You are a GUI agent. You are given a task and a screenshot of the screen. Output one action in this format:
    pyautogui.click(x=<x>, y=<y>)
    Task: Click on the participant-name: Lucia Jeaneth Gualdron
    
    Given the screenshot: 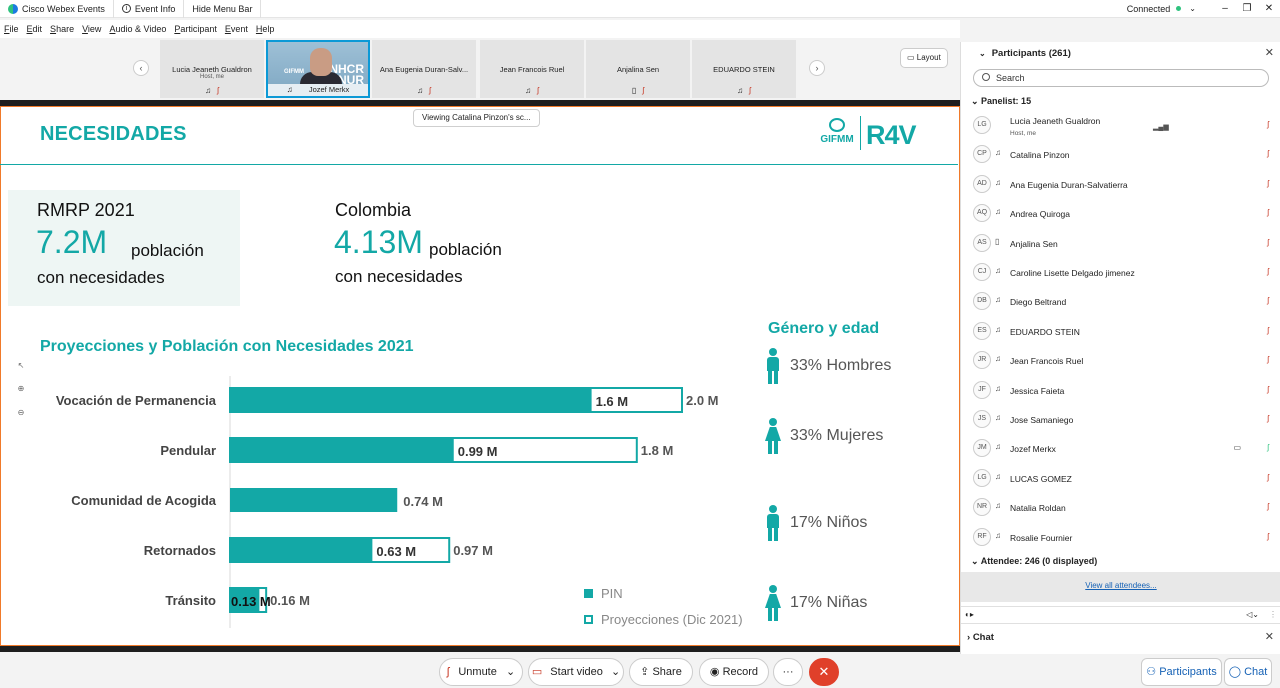 What is the action you would take?
    pyautogui.click(x=1055, y=121)
    